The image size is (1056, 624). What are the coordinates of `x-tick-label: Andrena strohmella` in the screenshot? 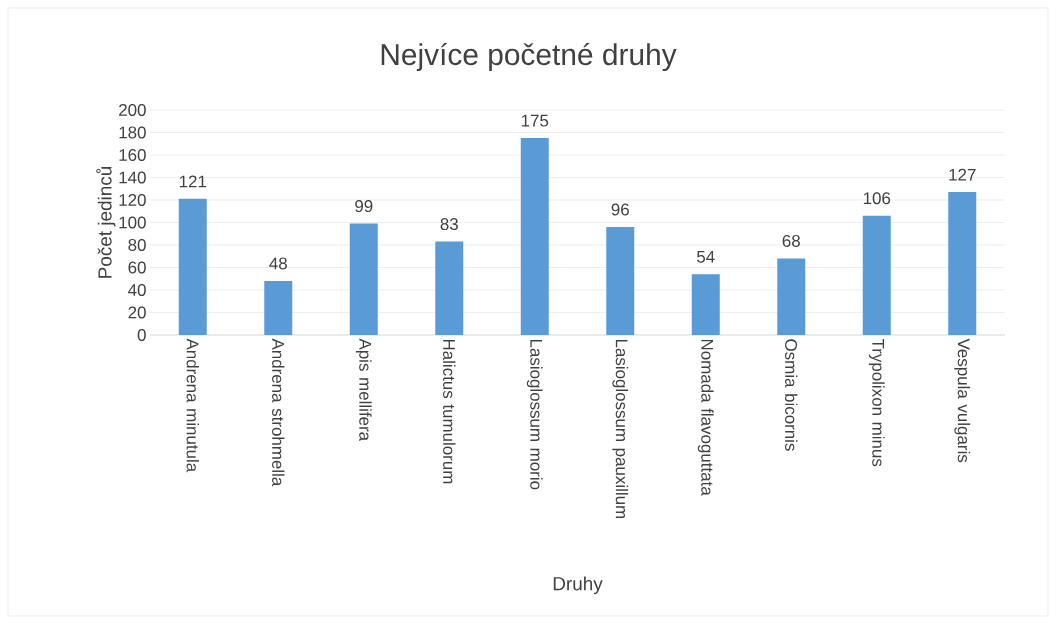 It's located at (278, 412).